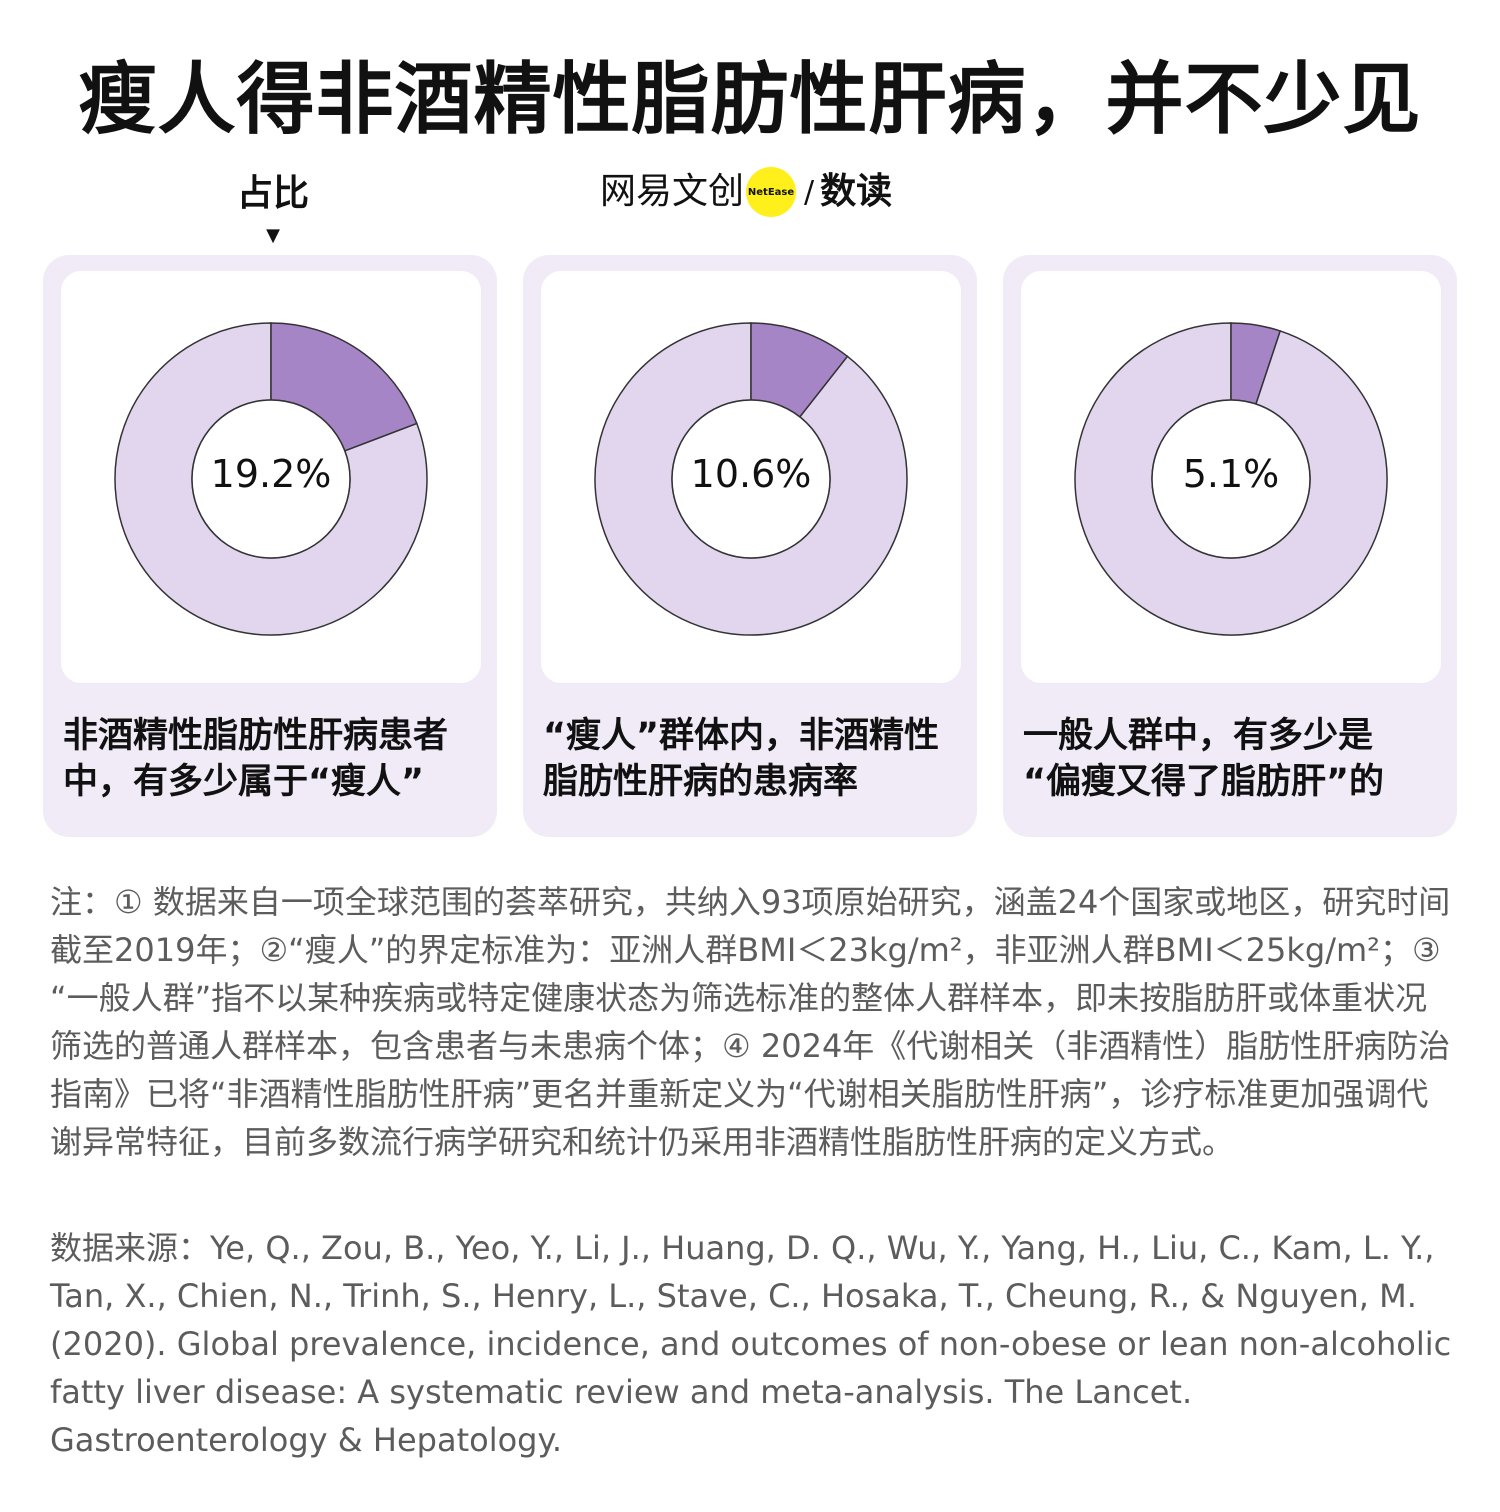  I want to click on chart-panel-2: 10.6%, so click(751, 477).